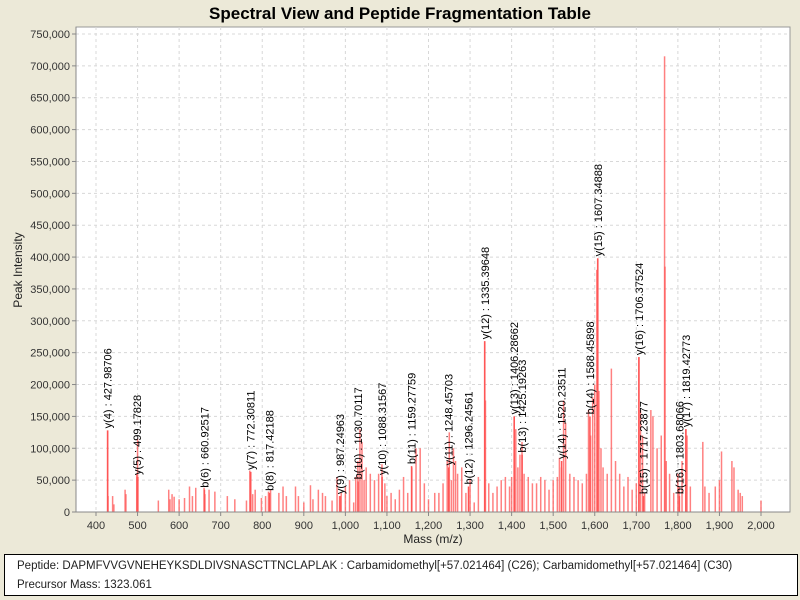 Image resolution: width=800 pixels, height=600 pixels. Describe the element at coordinates (515, 368) in the screenshot. I see `peak-annotation-label: y(13) : 1406.28662` at that location.